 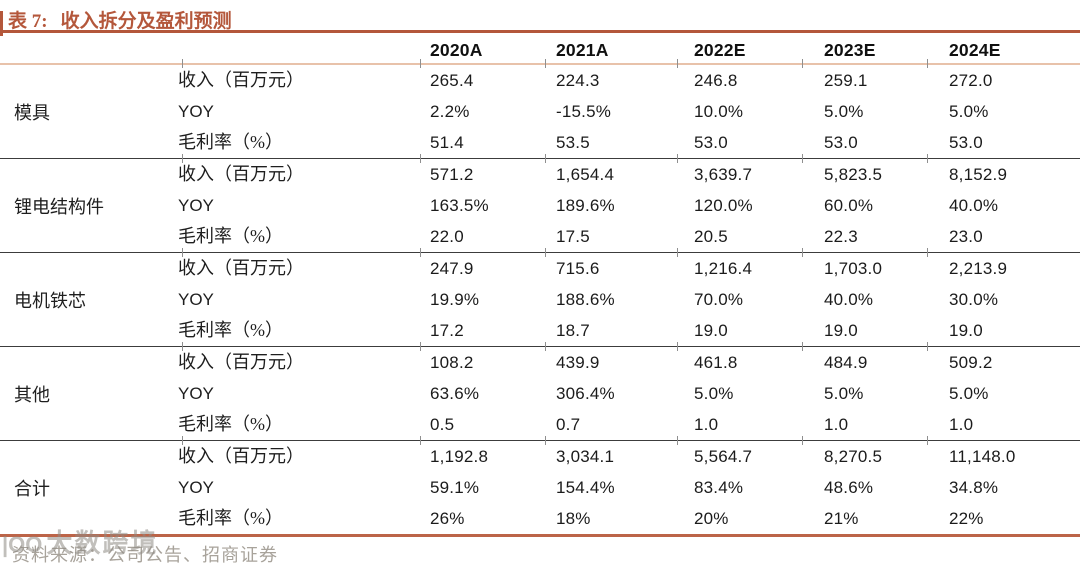 What do you see at coordinates (966, 236) in the screenshot?
I see `value-cell: 23.0` at bounding box center [966, 236].